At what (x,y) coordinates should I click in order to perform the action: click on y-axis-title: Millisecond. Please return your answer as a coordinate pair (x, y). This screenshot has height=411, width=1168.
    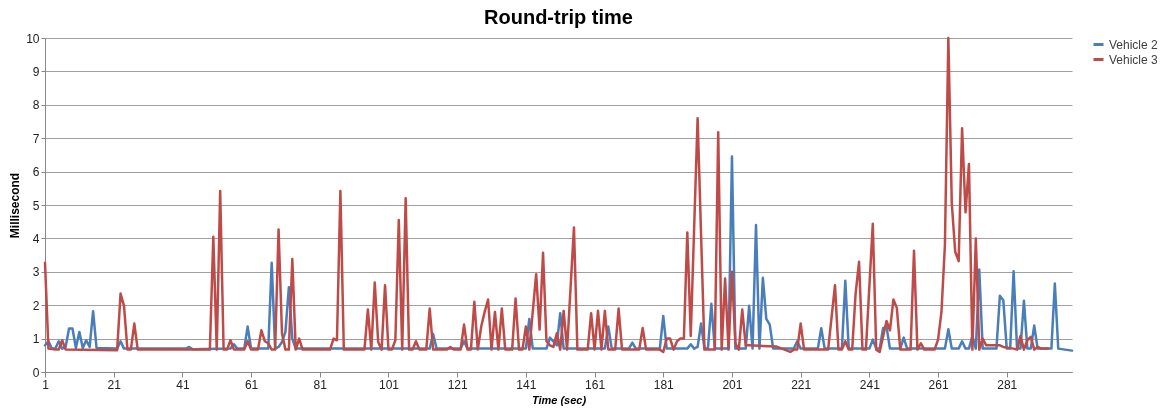
    Looking at the image, I should click on (15, 205).